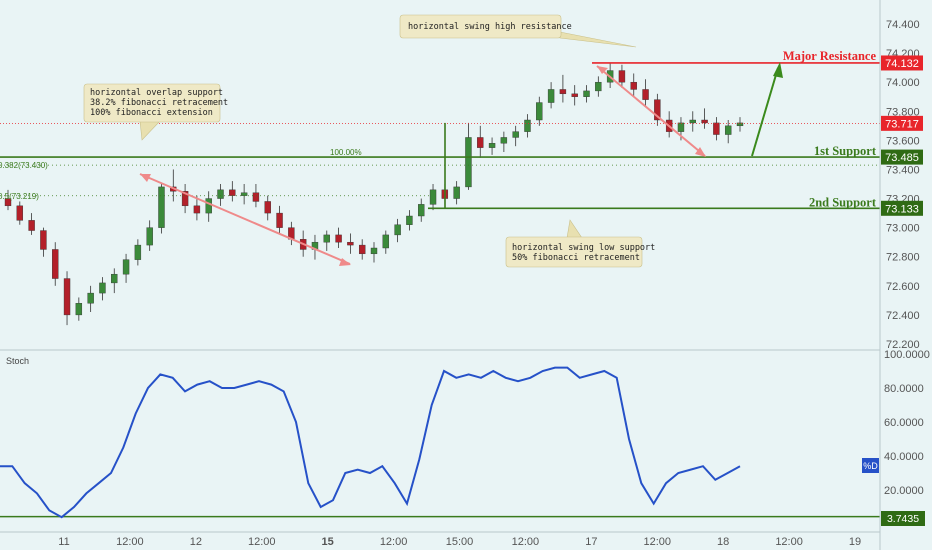 The height and width of the screenshot is (550, 932). What do you see at coordinates (904, 457) in the screenshot?
I see `stoch-tick-label: 40.0000` at bounding box center [904, 457].